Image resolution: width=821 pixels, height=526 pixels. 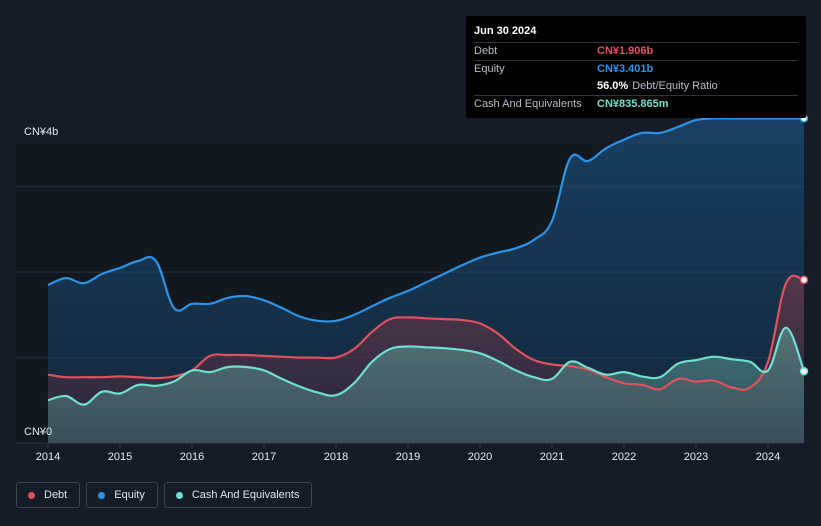 I want to click on tooltip-row-equity: Equity CN¥3.401b, so click(x=636, y=69).